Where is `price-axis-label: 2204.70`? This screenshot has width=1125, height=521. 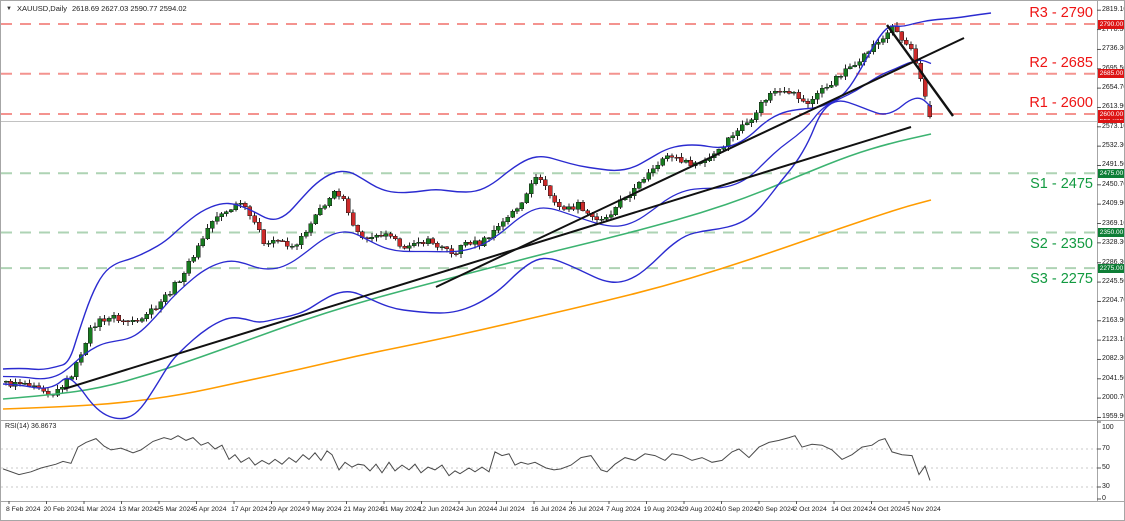
price-axis-label: 2204.70 is located at coordinates (1113, 301).